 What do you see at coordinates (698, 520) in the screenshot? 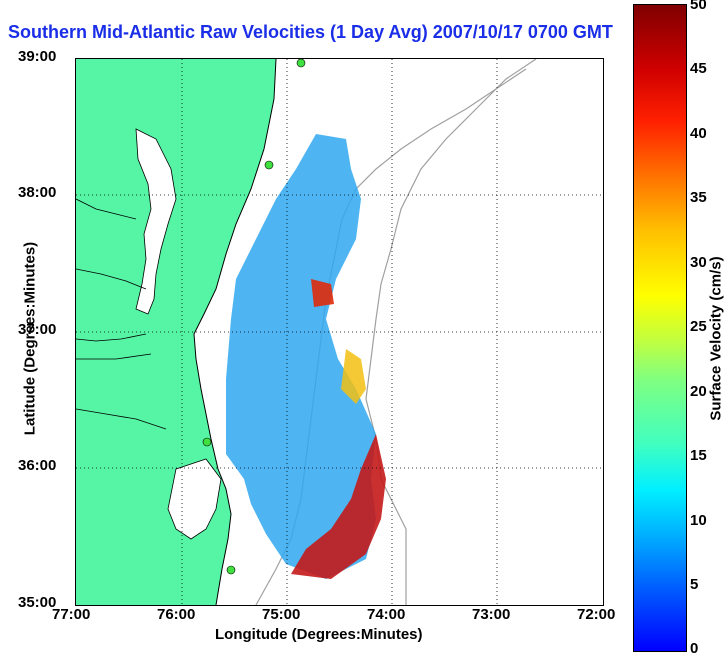
I see `colorbar-tick-label: 10` at bounding box center [698, 520].